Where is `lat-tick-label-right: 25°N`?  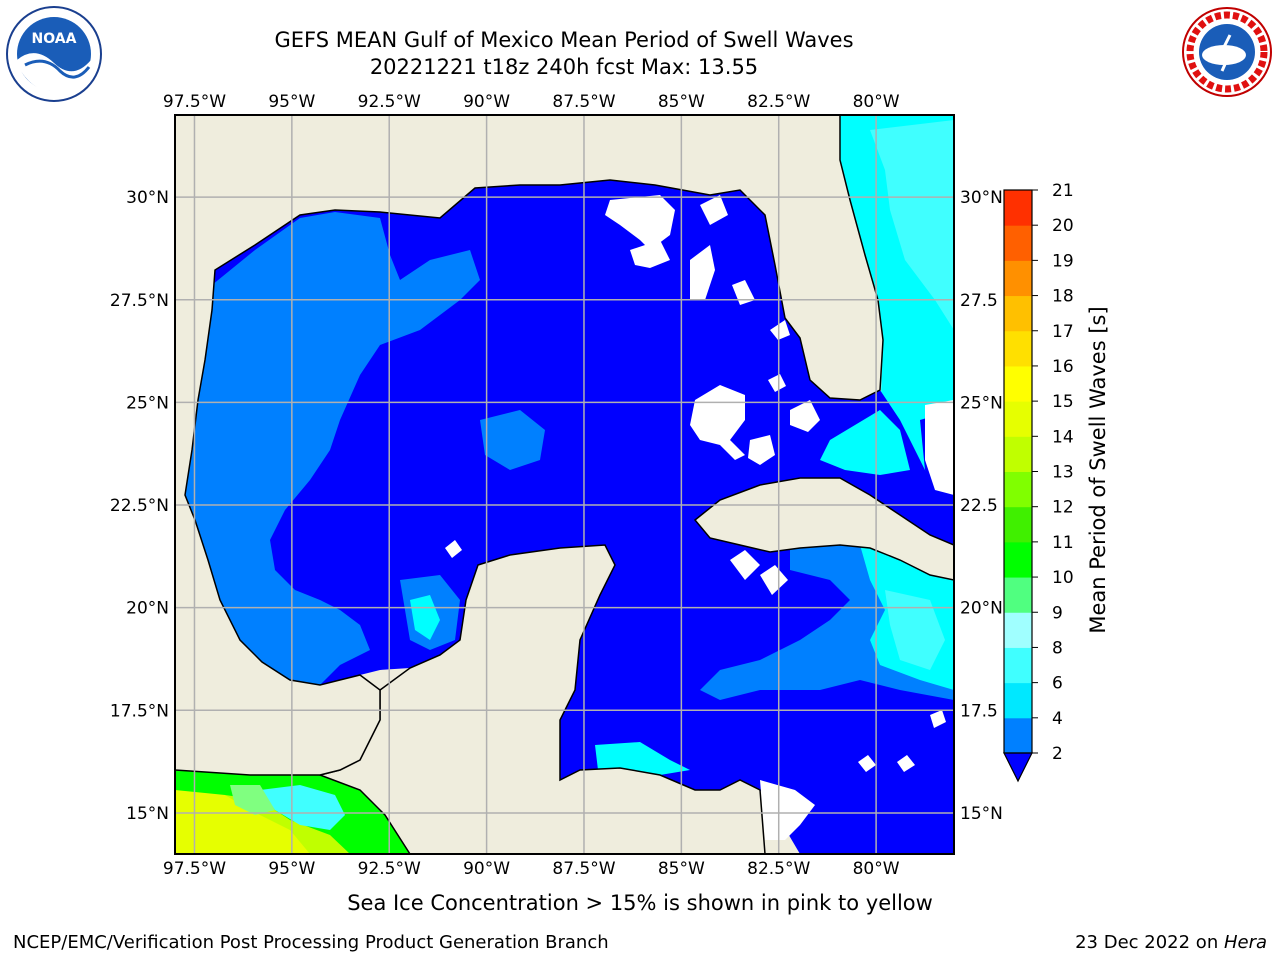
lat-tick-label-right: 25°N is located at coordinates (981, 403).